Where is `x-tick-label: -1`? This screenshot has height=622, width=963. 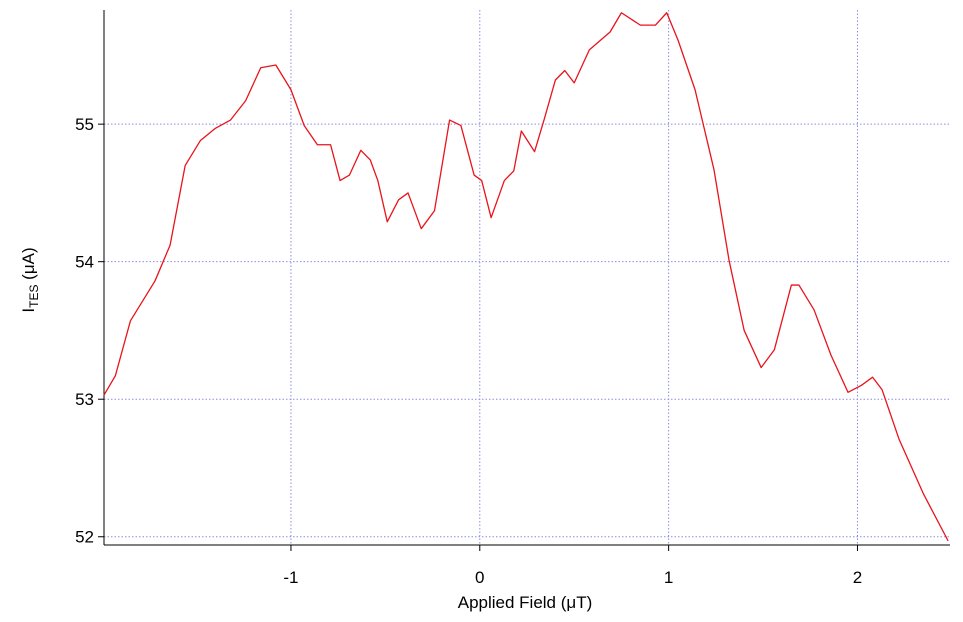
x-tick-label: -1 is located at coordinates (290, 577).